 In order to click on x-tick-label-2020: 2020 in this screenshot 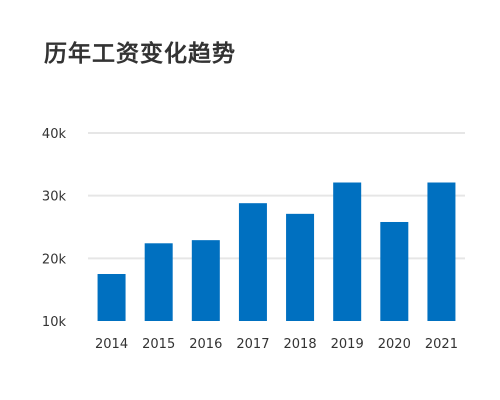, I will do `click(394, 344)`.